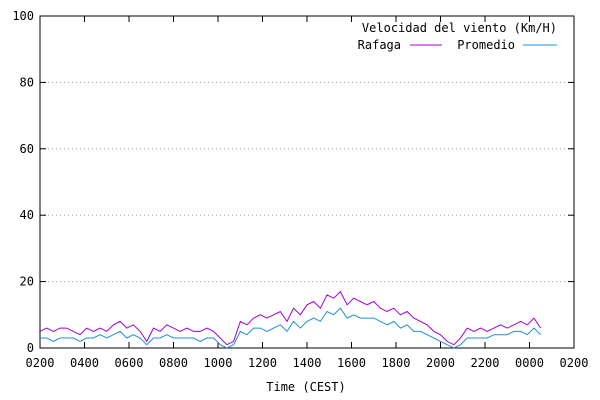  I want to click on y-tick-label: 60, so click(27, 149).